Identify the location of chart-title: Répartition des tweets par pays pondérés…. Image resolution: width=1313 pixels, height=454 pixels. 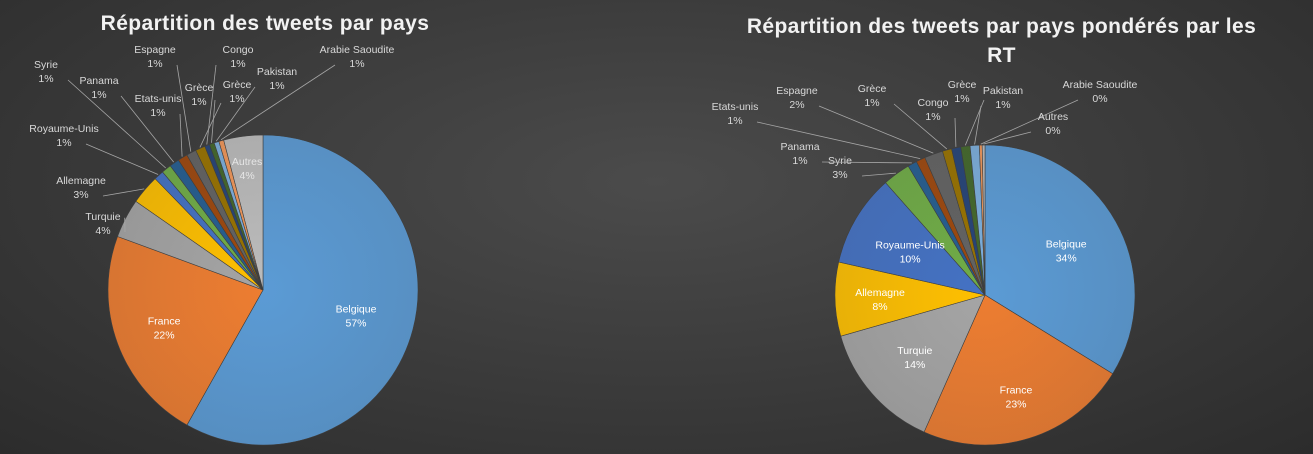
(1001, 41).